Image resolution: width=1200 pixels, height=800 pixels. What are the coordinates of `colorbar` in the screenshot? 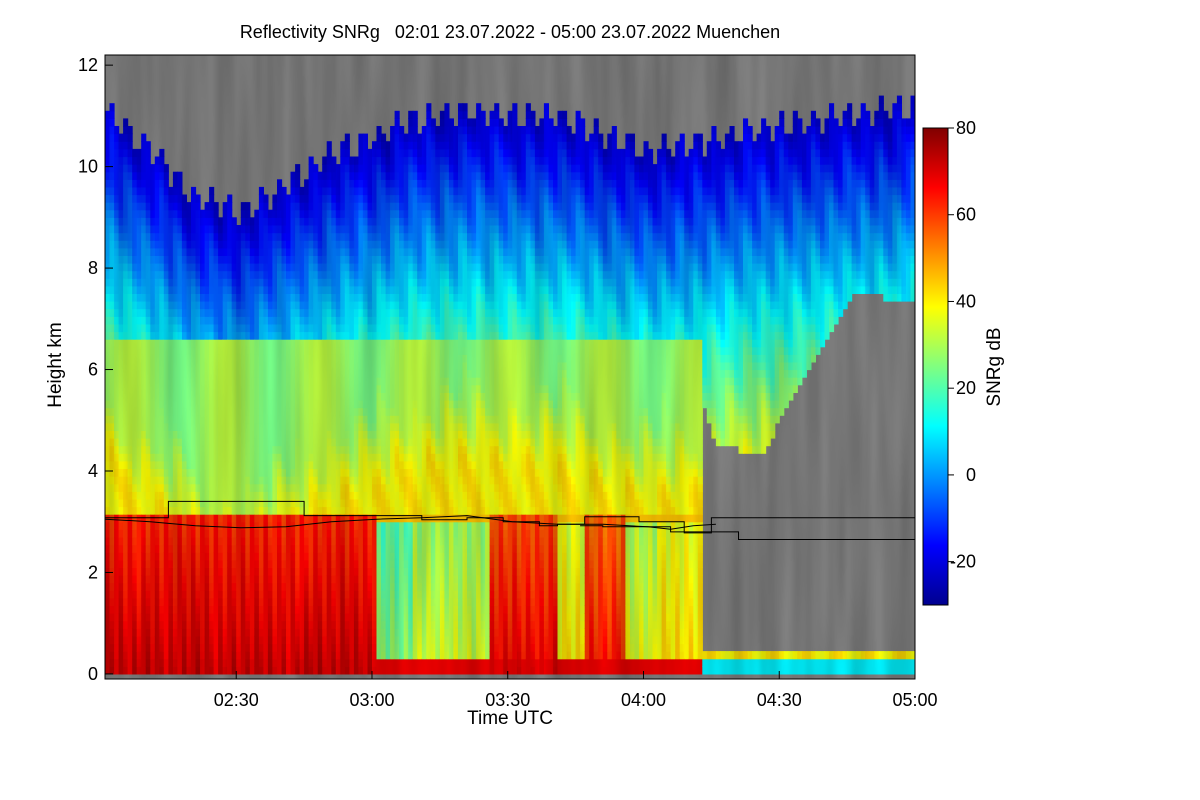 It's located at (935, 366).